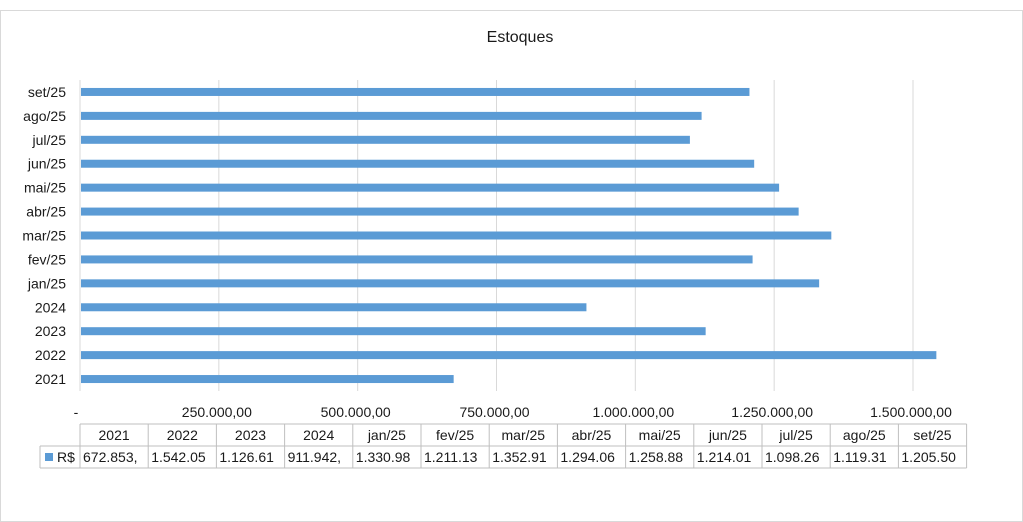 The image size is (1023, 522). What do you see at coordinates (385, 139) in the screenshot?
I see `bar-jul/25` at bounding box center [385, 139].